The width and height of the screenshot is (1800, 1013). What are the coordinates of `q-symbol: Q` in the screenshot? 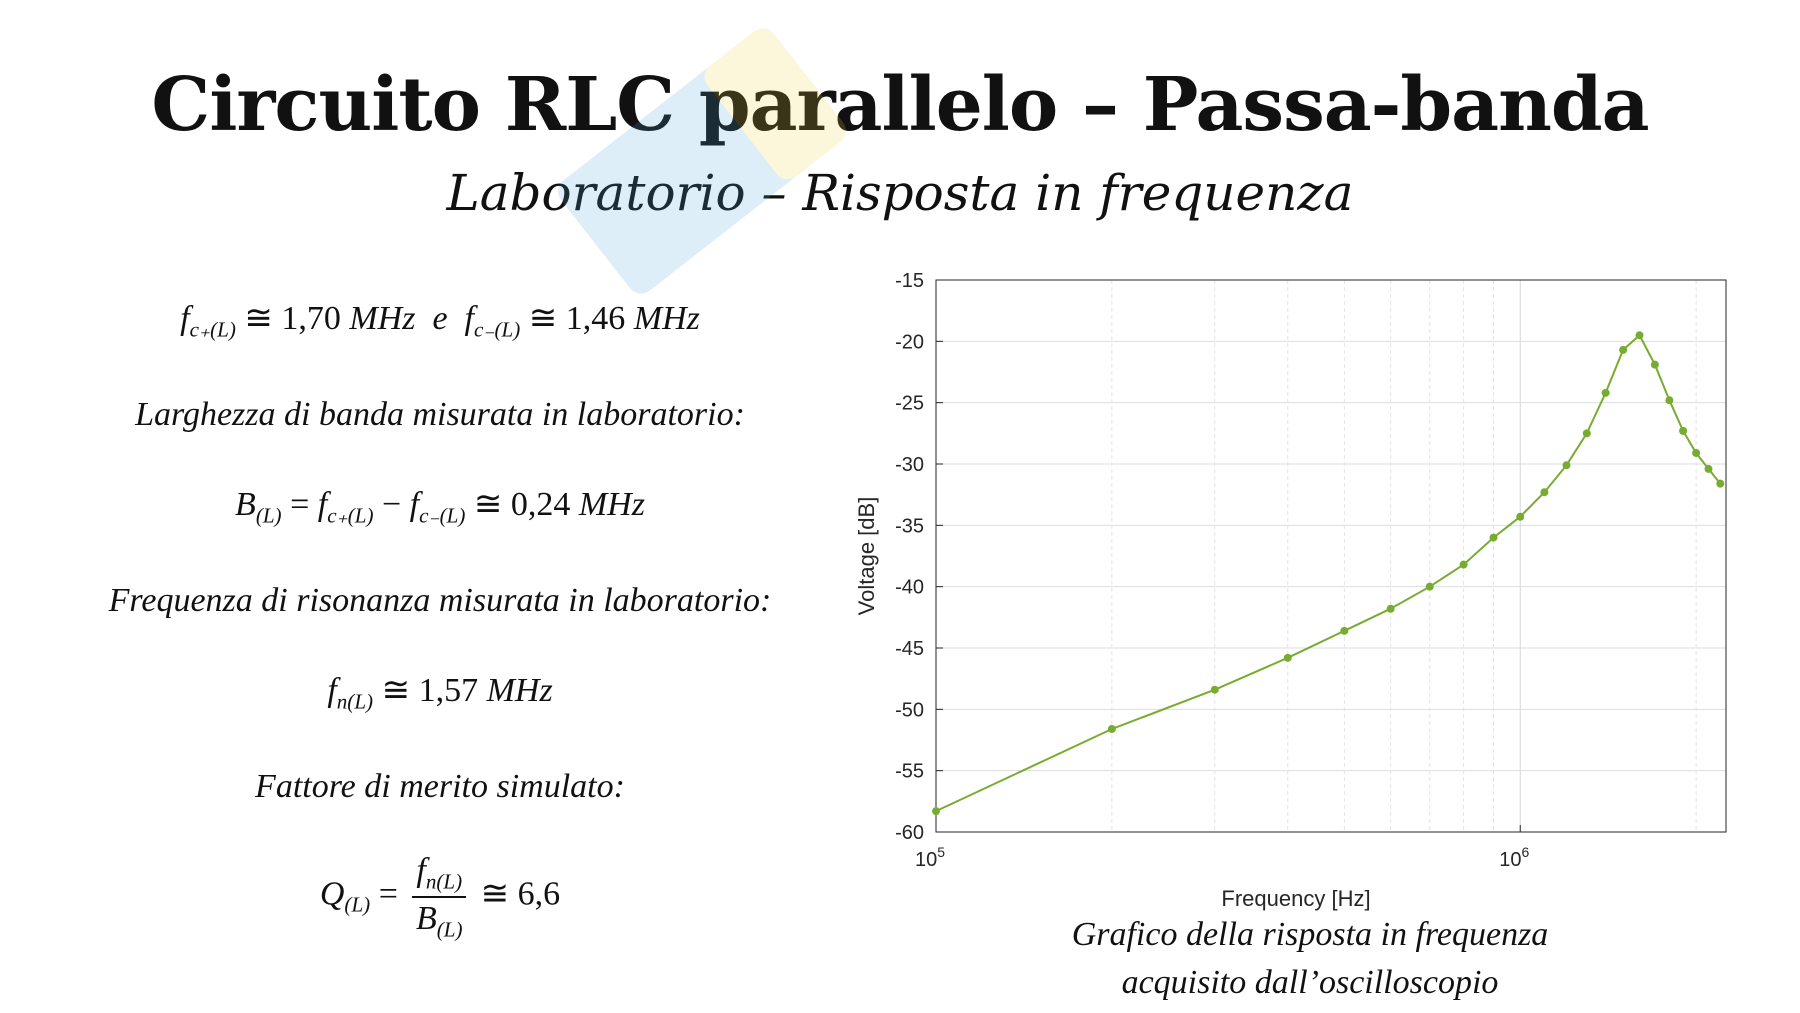 It's located at (332, 894).